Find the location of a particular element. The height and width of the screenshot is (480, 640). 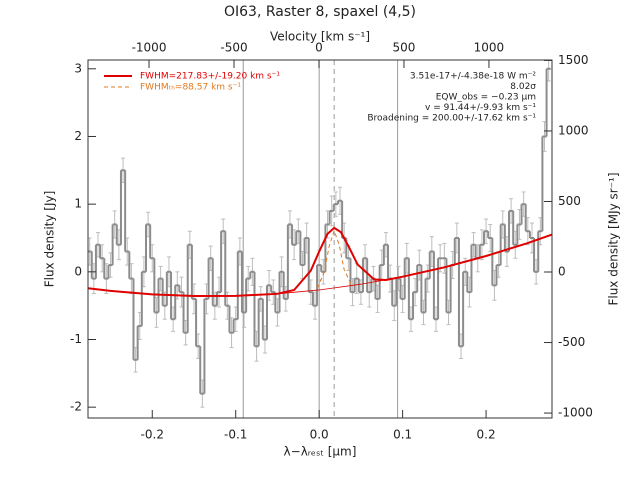

tick-label: 3 is located at coordinates (78, 68).